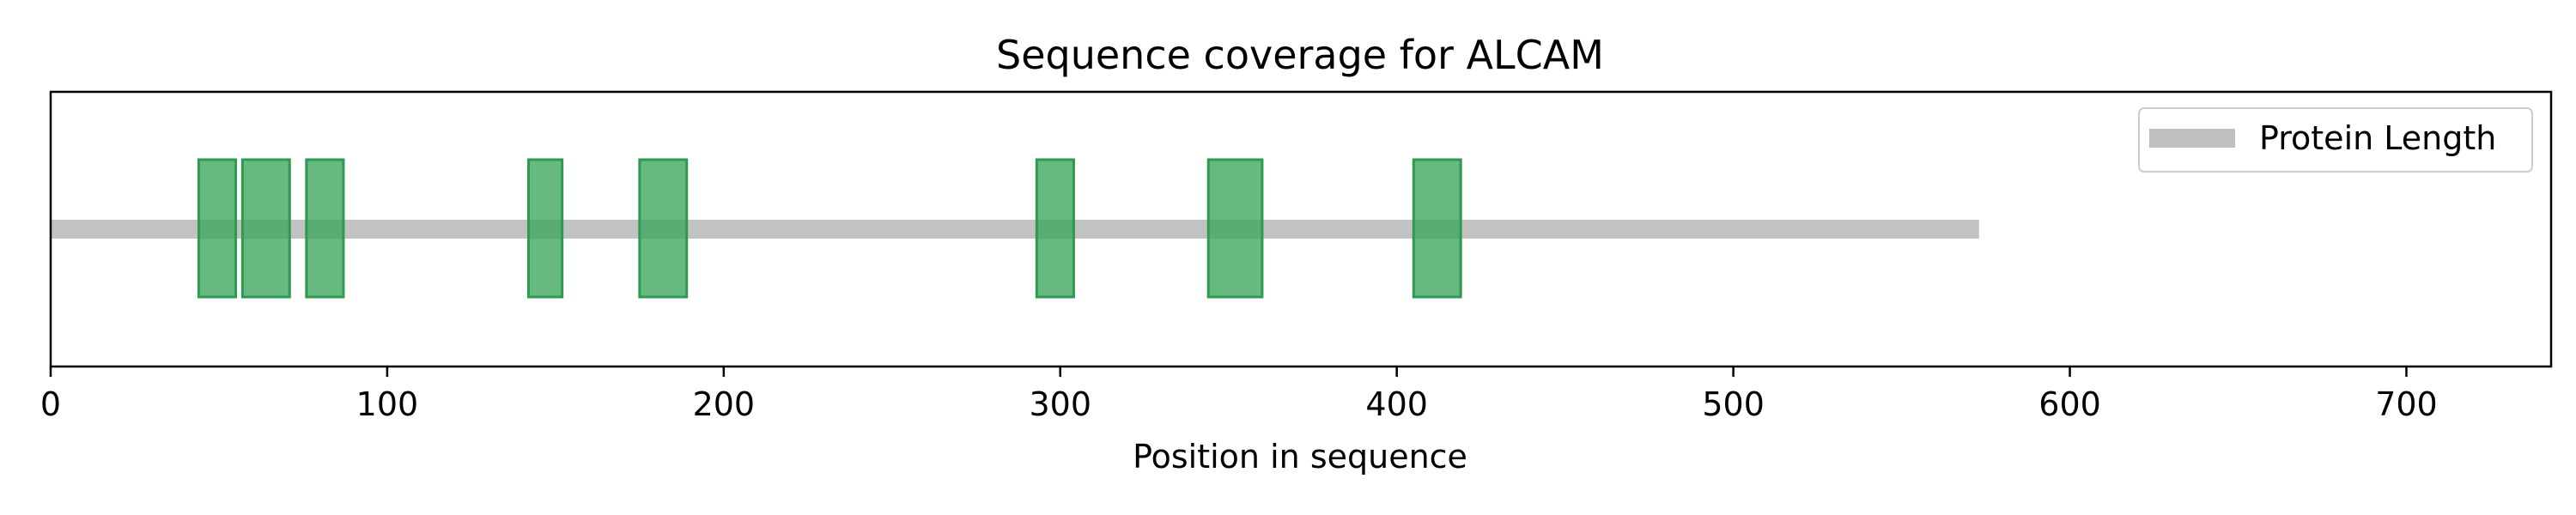 The width and height of the screenshot is (2576, 515). Describe the element at coordinates (724, 404) in the screenshot. I see `x-tick-label-200: 200` at that location.